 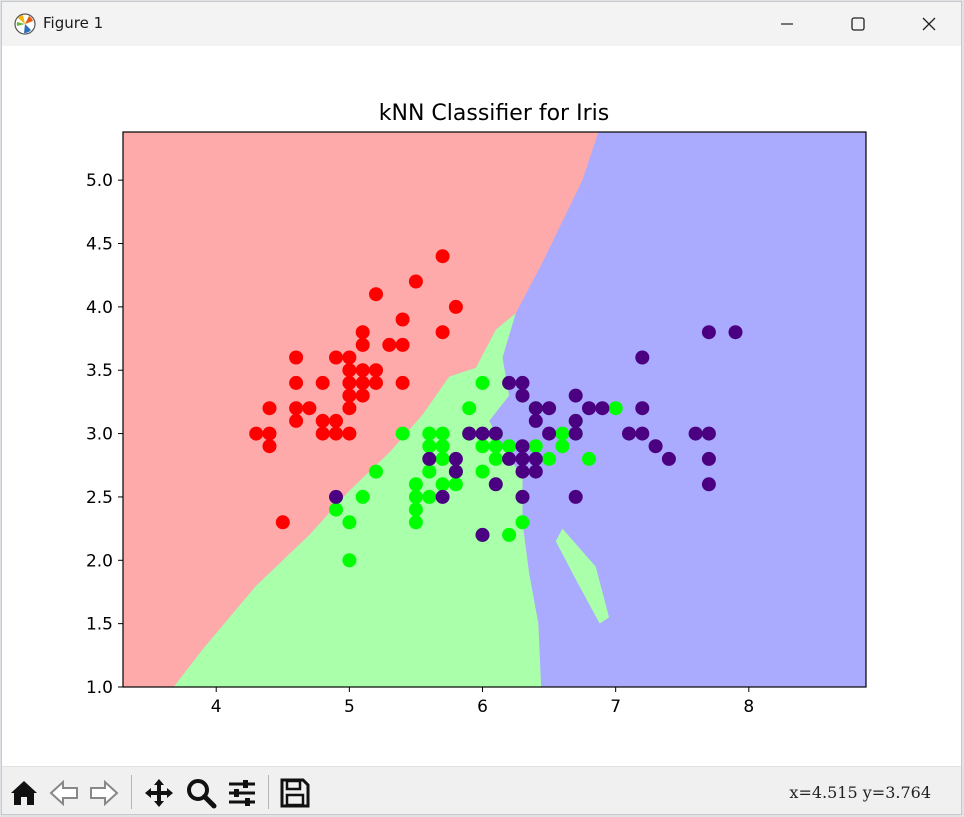 What do you see at coordinates (99, 308) in the screenshot?
I see `y-tick-label: 4.0` at bounding box center [99, 308].